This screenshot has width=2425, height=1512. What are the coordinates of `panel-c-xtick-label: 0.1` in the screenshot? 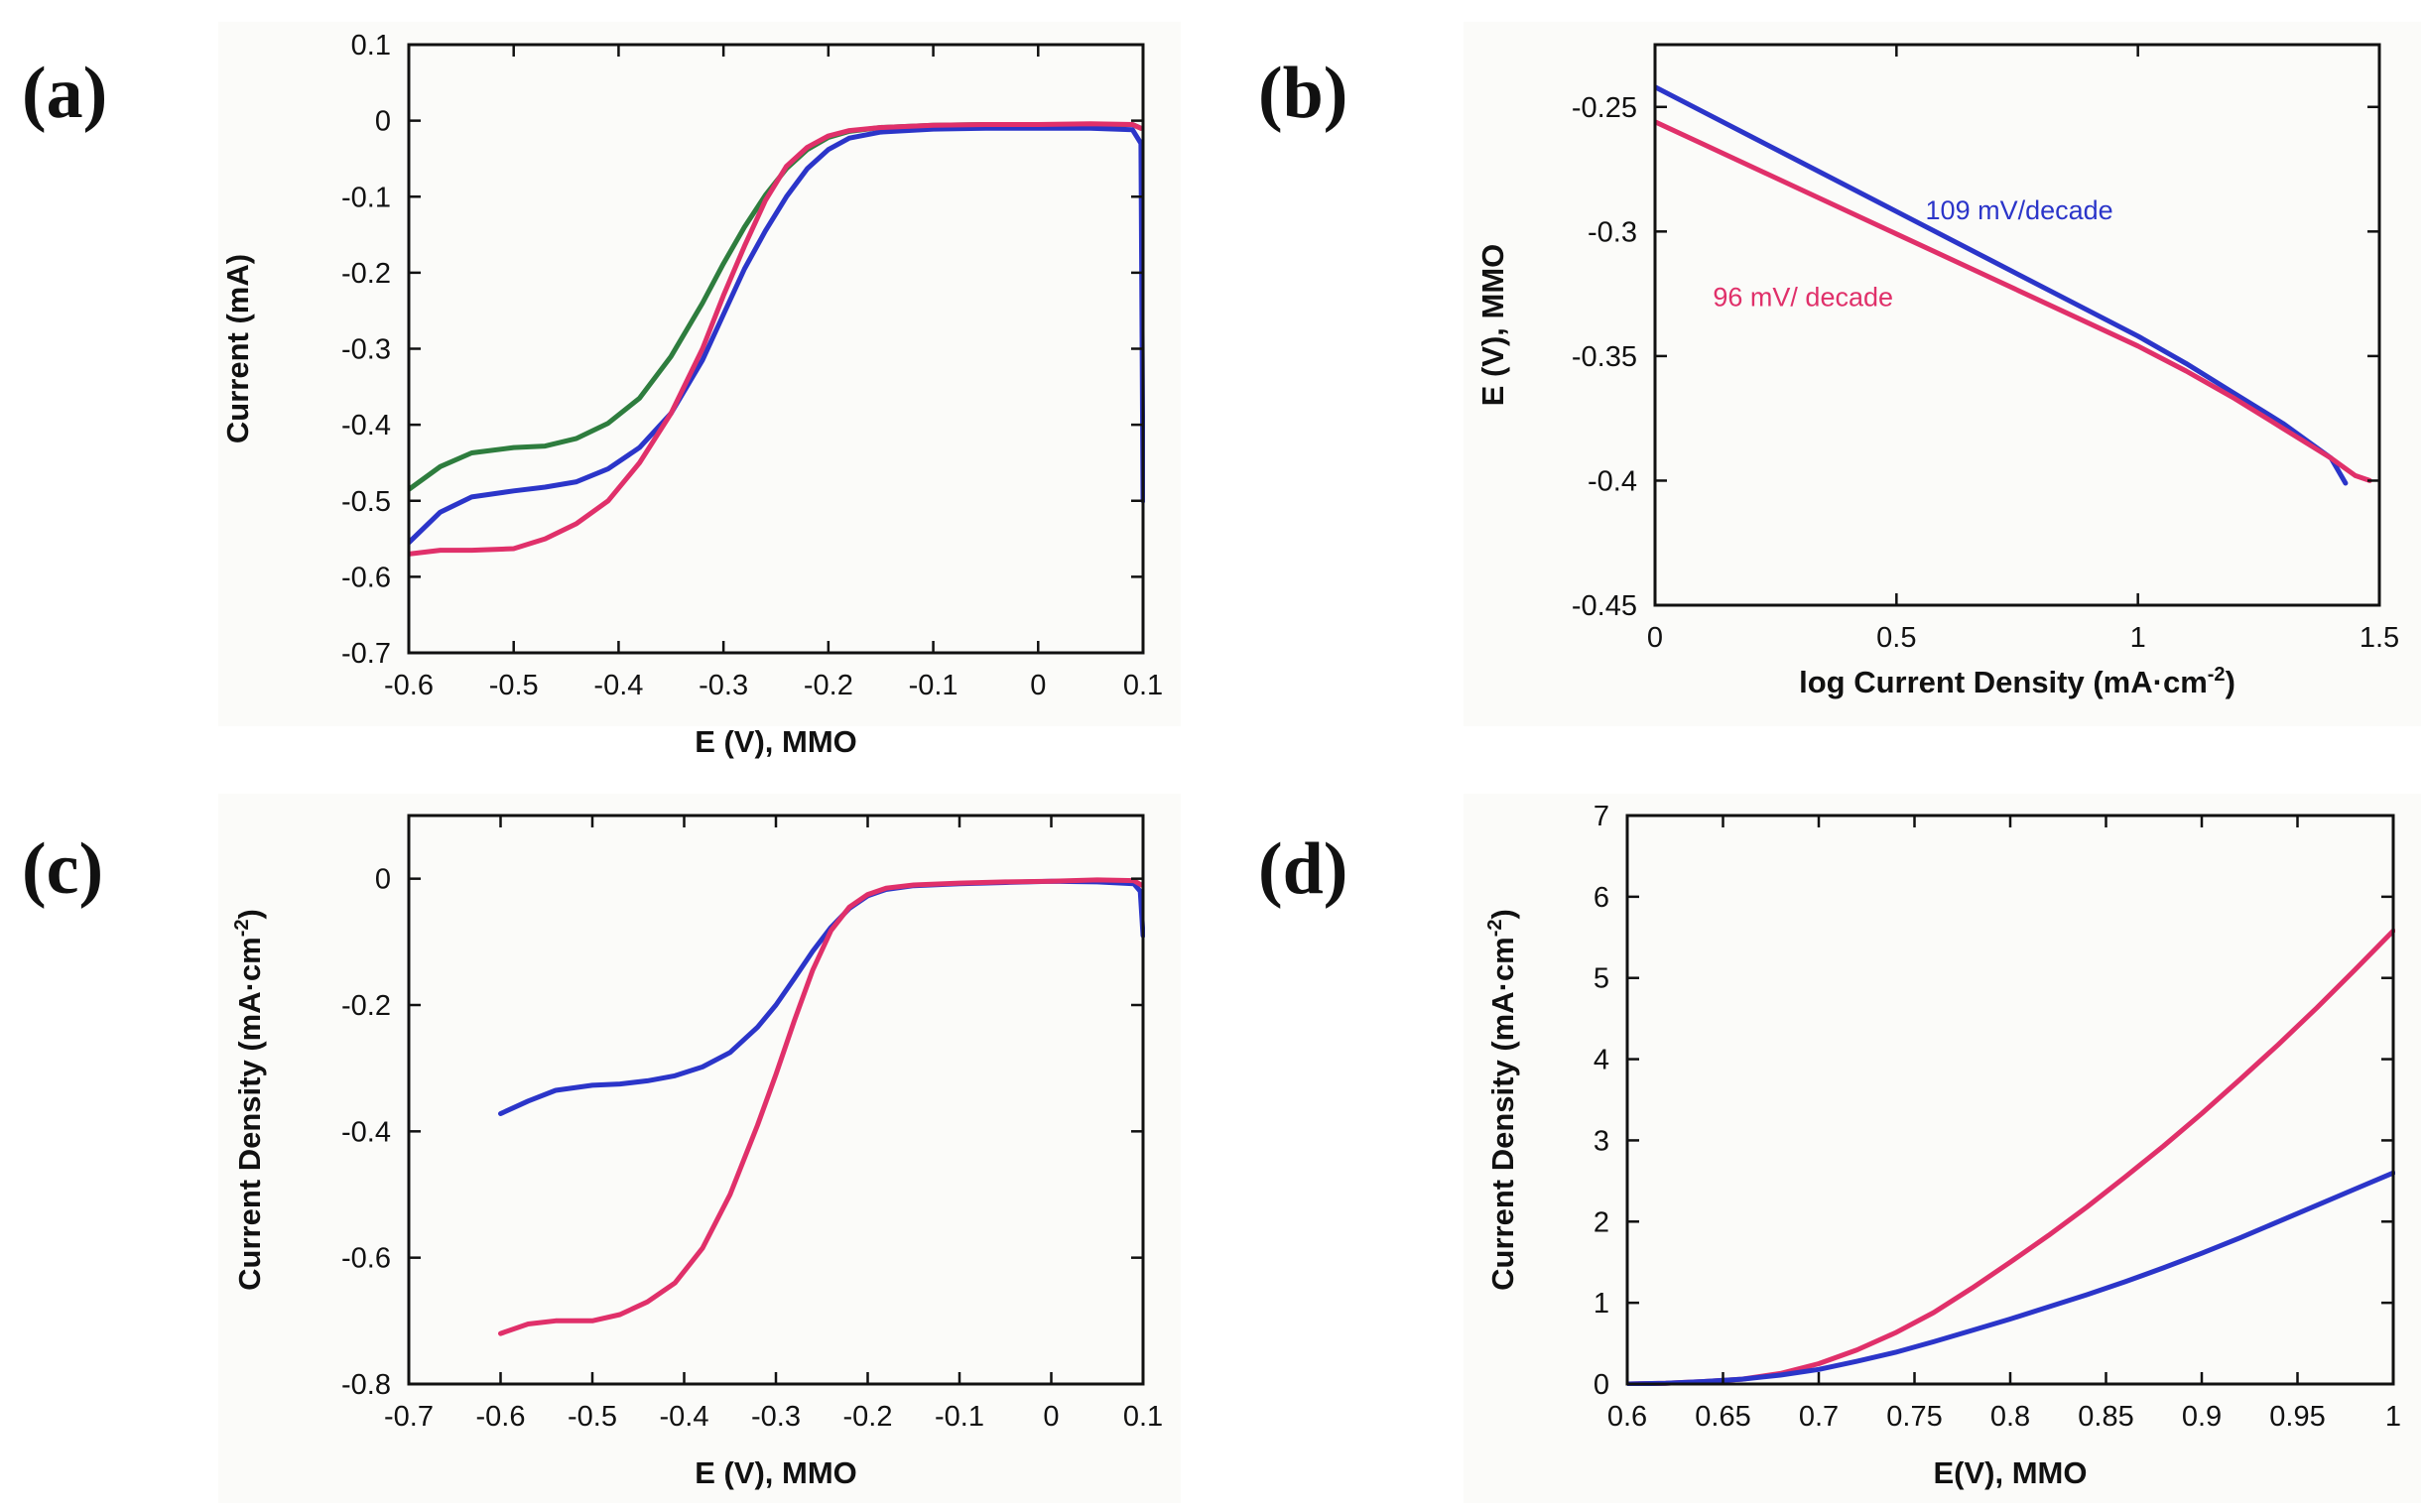 It's located at (1143, 1417).